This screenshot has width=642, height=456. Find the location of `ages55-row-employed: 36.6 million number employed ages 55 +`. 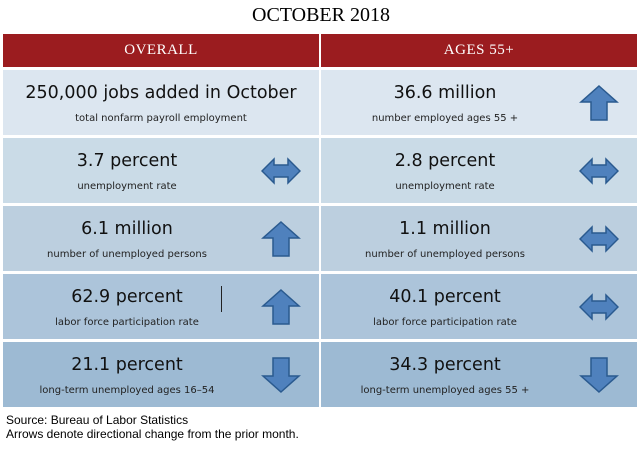

ages55-row-employed: 36.6 million number employed ages 55 + is located at coordinates (479, 102).